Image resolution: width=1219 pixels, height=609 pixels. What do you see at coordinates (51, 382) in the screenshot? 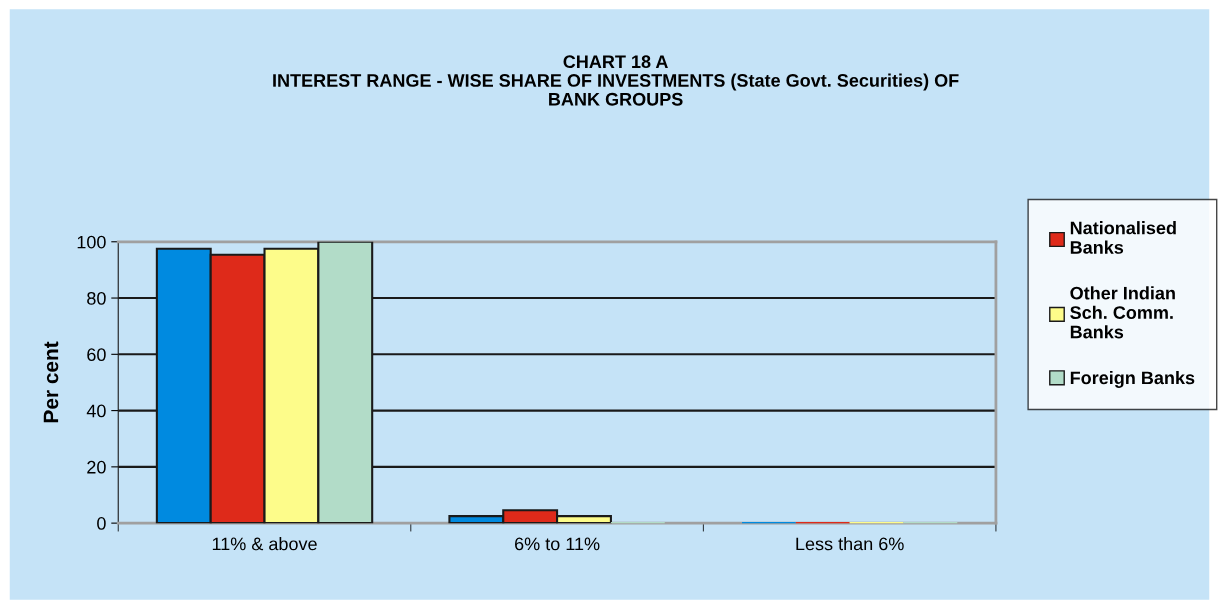
I see `y-axis-title: Per cent` at bounding box center [51, 382].